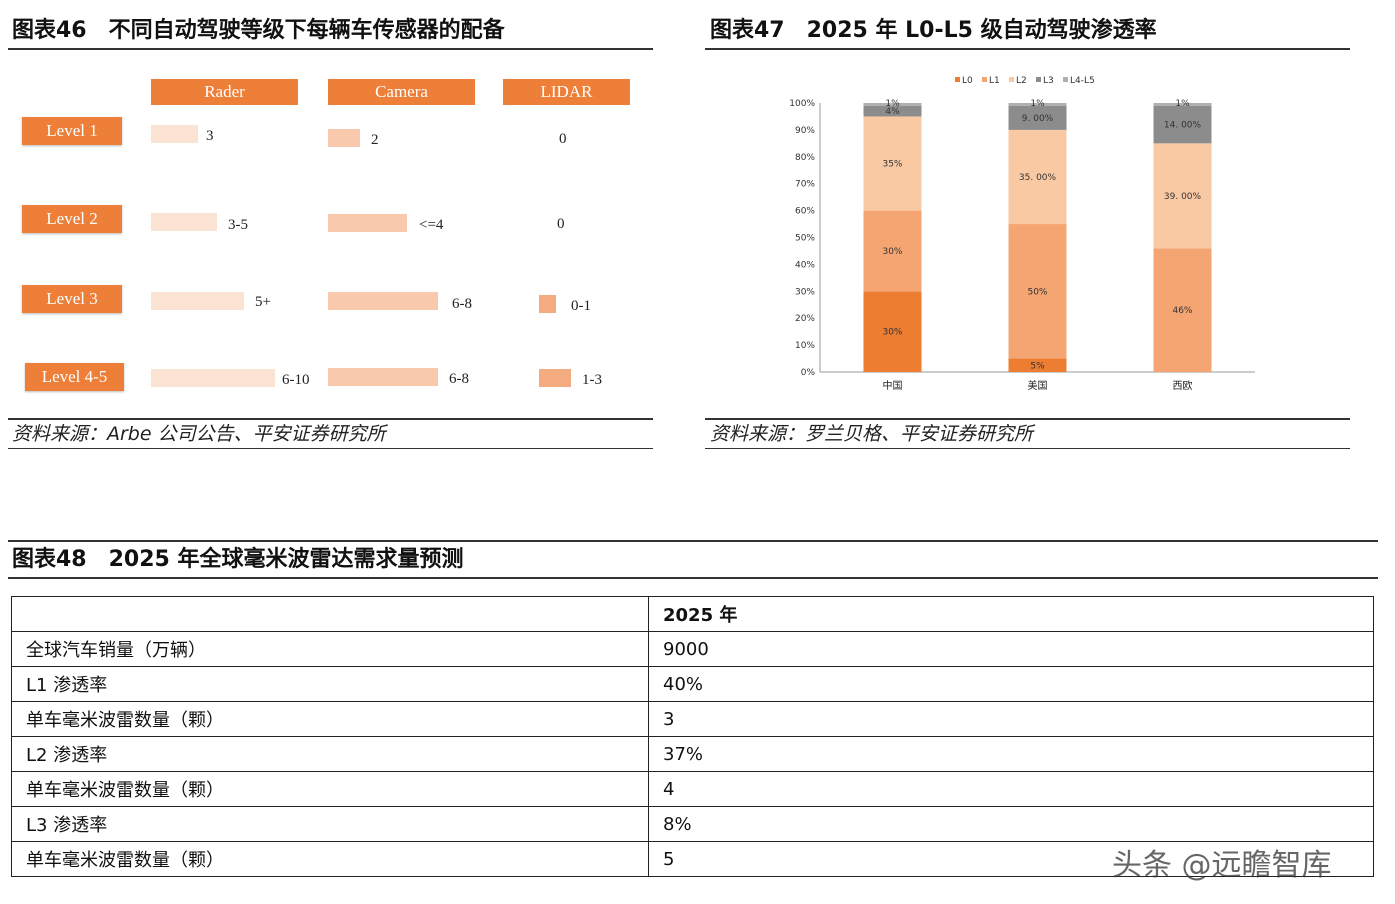  What do you see at coordinates (238, 559) in the screenshot?
I see `fig48-title: 图表48 2025 年全球毫米波雷达需求量预测` at bounding box center [238, 559].